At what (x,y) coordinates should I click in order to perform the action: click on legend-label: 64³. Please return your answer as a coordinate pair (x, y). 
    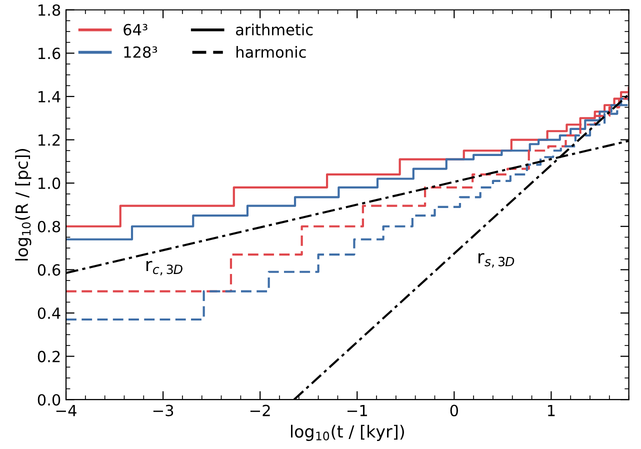
    Looking at the image, I should click on (136, 30).